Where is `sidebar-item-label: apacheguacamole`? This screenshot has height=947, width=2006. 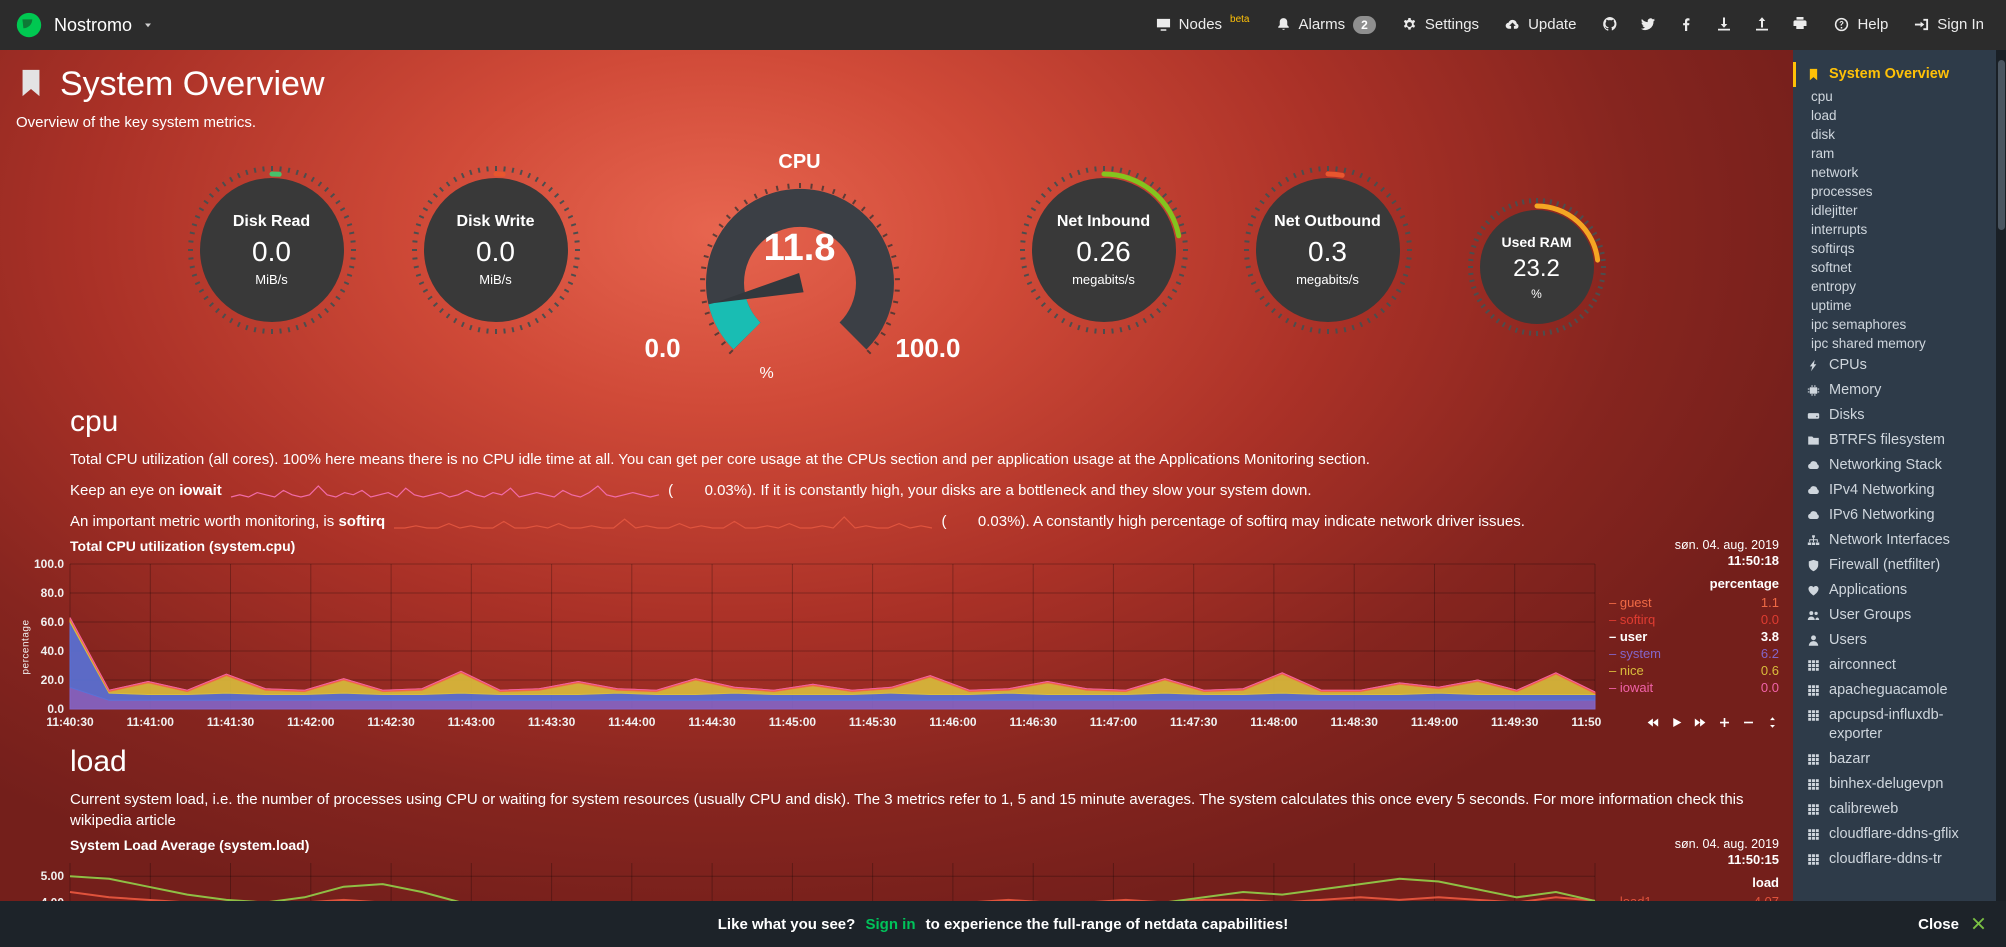 sidebar-item-label: apacheguacamole is located at coordinates (1888, 690).